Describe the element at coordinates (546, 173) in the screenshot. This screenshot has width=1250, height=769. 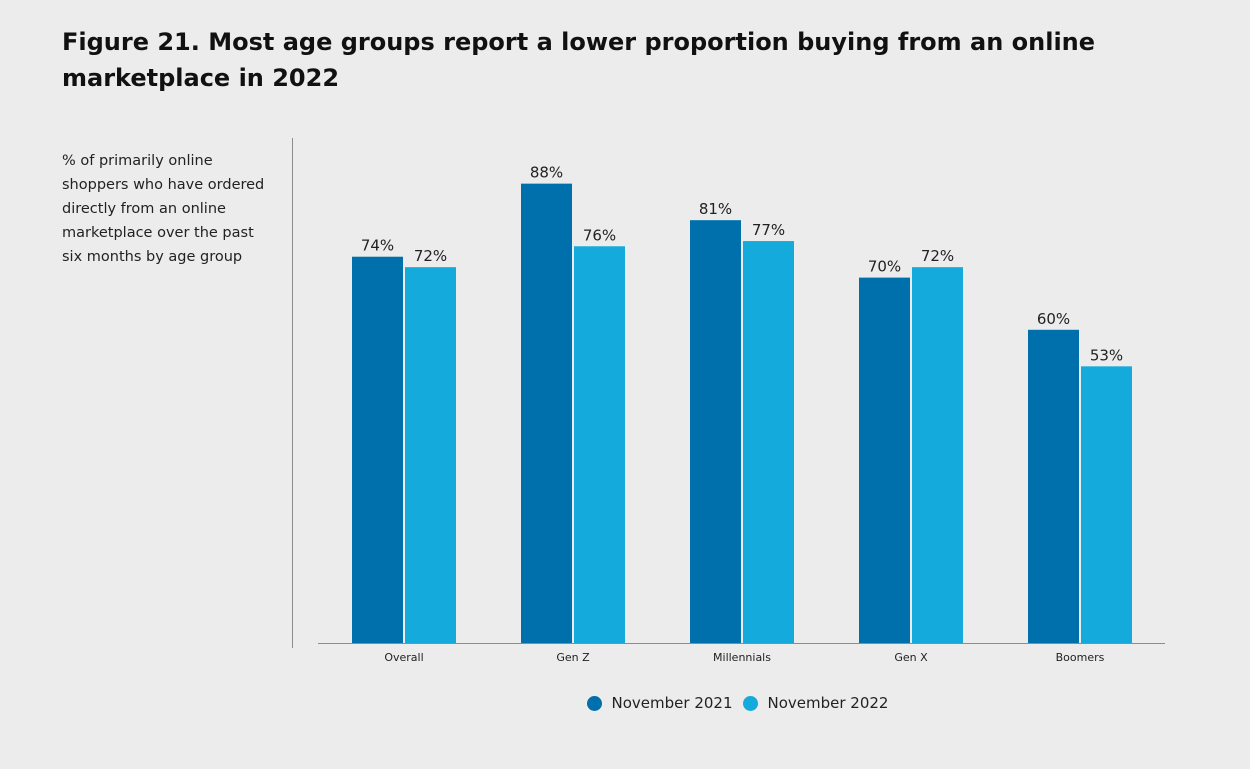
I see `data-label-gen-z-2021: 88%` at that location.